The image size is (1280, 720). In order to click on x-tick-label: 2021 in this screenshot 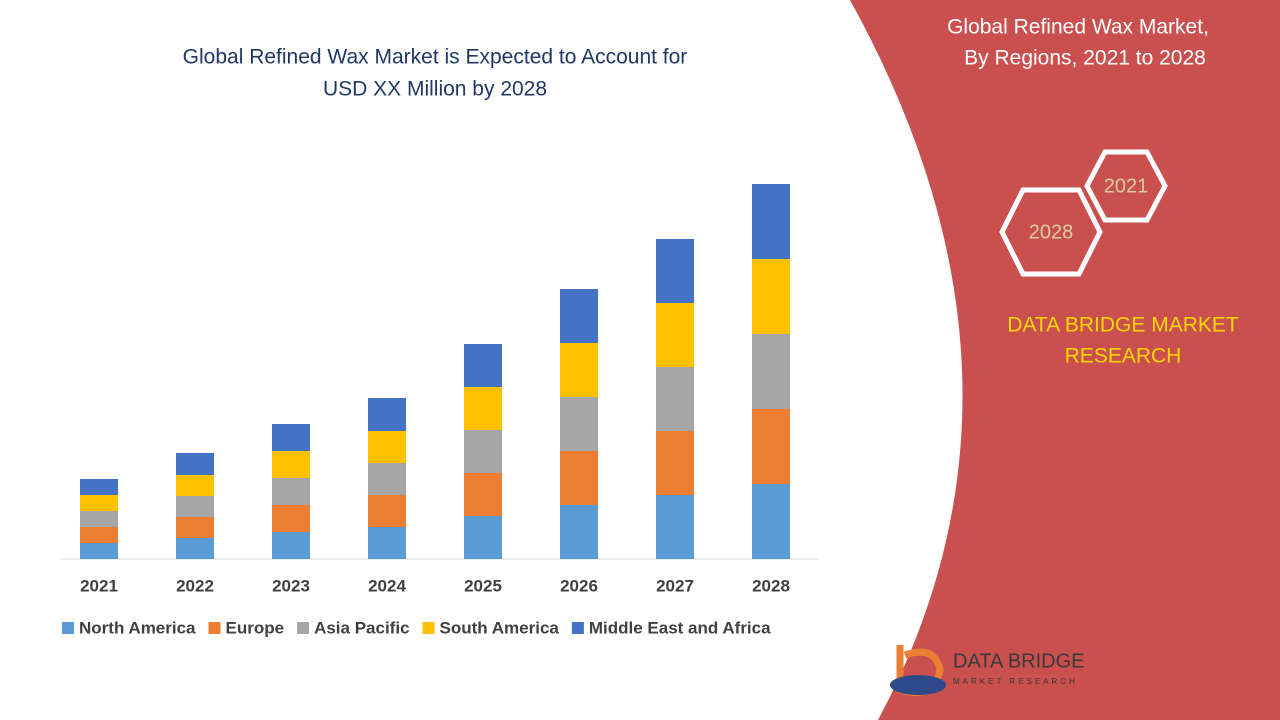, I will do `click(99, 585)`.